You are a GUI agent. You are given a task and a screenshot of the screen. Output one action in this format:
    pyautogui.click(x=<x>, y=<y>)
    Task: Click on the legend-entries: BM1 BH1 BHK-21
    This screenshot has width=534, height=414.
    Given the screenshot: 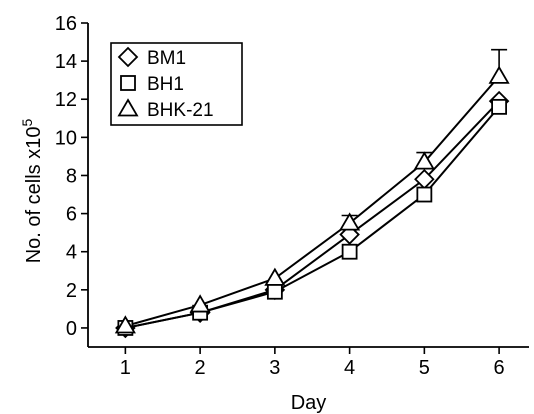 What is the action you would take?
    pyautogui.click(x=165, y=83)
    